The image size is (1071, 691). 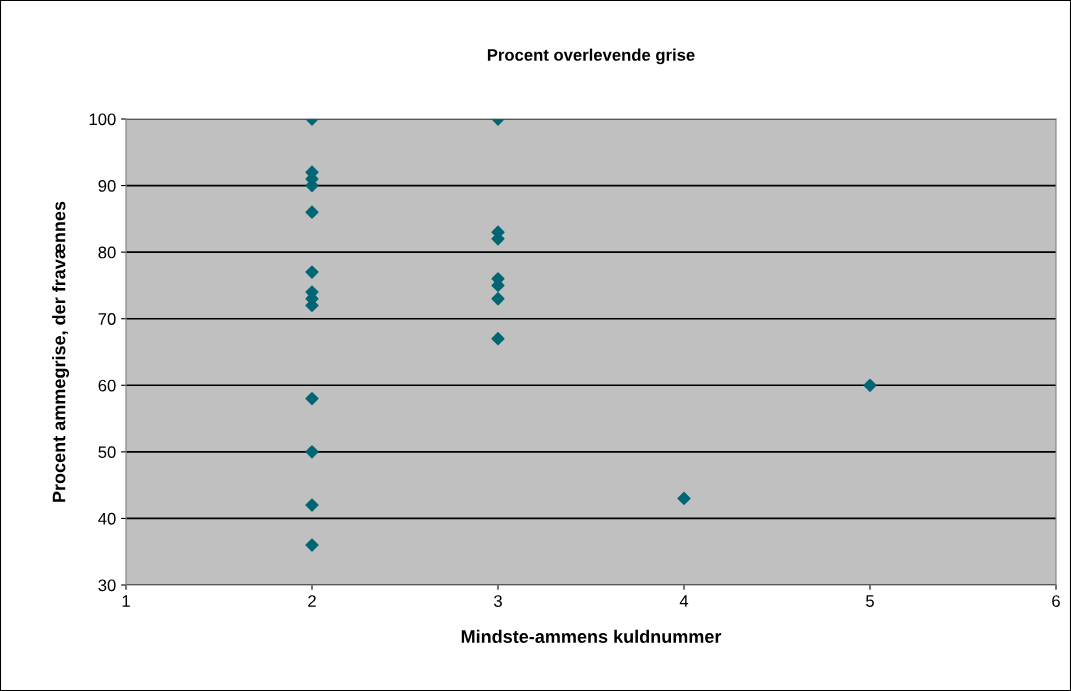 What do you see at coordinates (107, 319) in the screenshot?
I see `y-tick-label: 70` at bounding box center [107, 319].